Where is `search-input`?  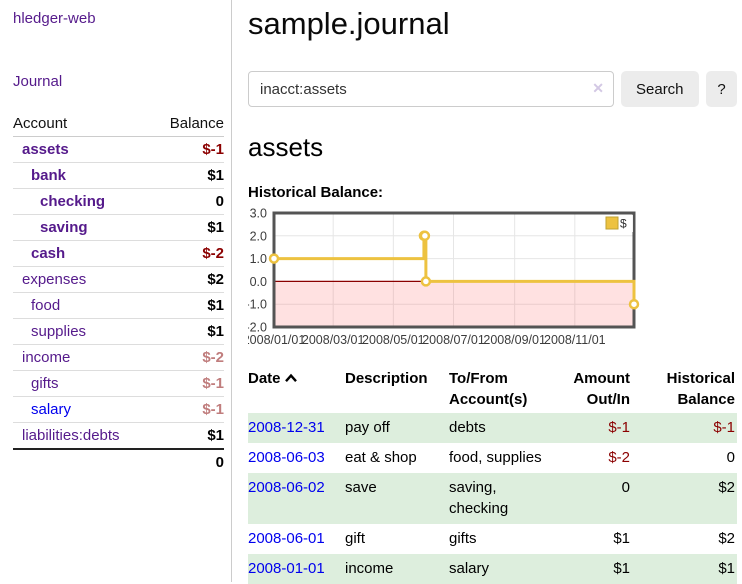
search-input is located at coordinates (431, 89).